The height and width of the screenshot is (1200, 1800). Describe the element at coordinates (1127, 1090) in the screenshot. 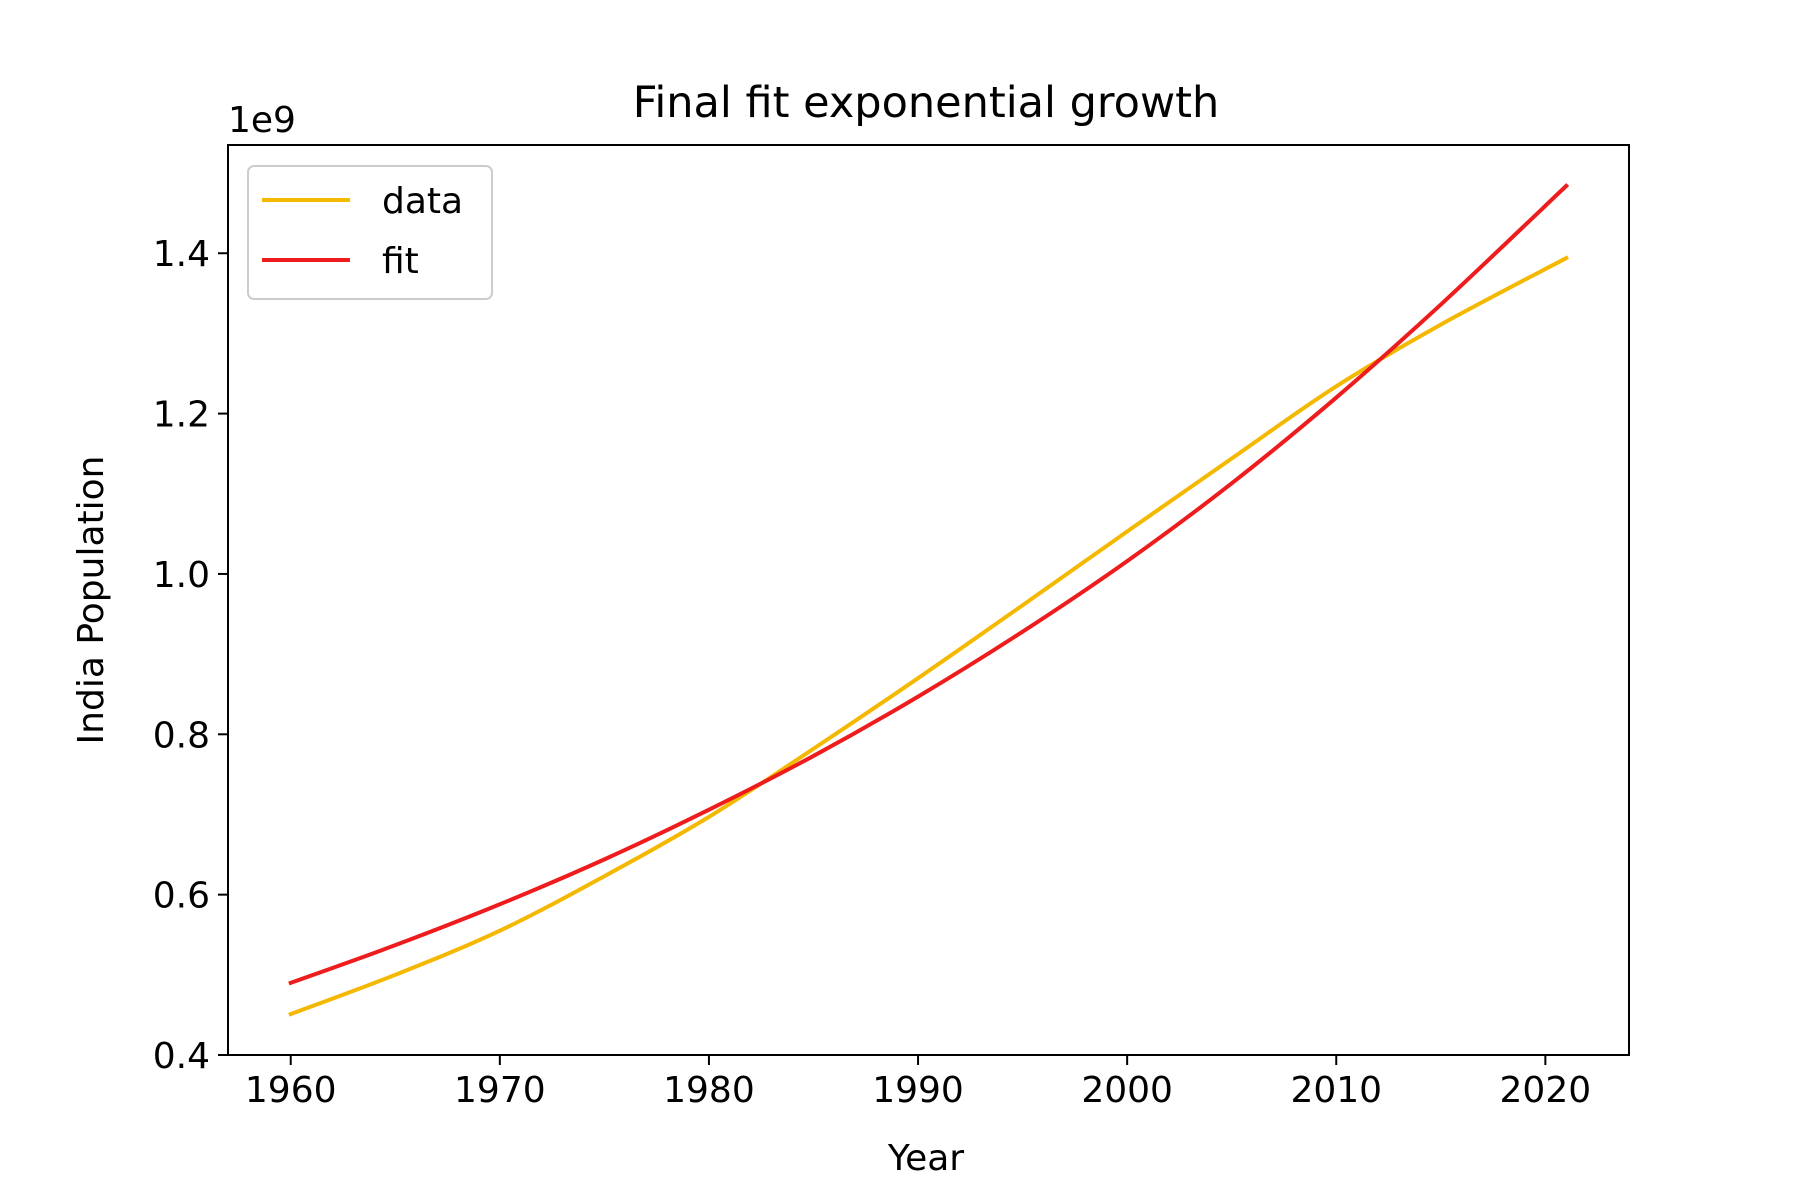

I see `x-tick-label: 2000` at that location.